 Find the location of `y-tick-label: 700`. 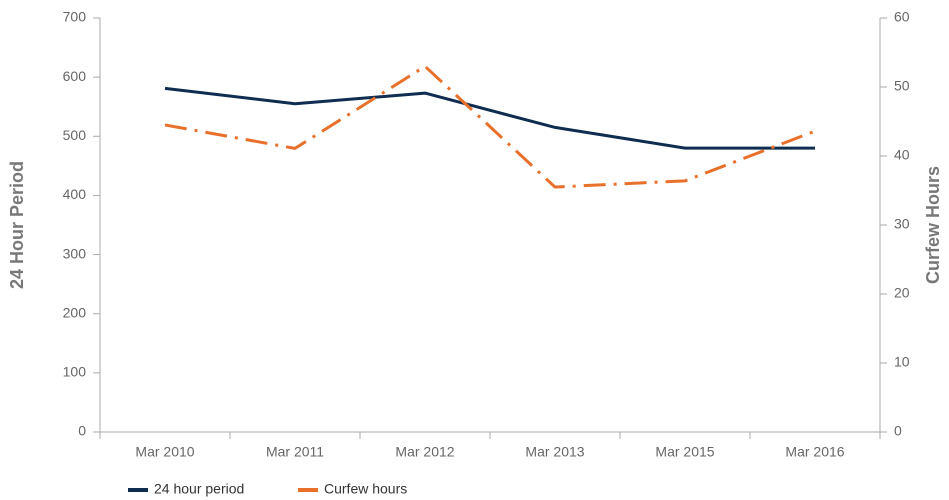

y-tick-label: 700 is located at coordinates (75, 17).